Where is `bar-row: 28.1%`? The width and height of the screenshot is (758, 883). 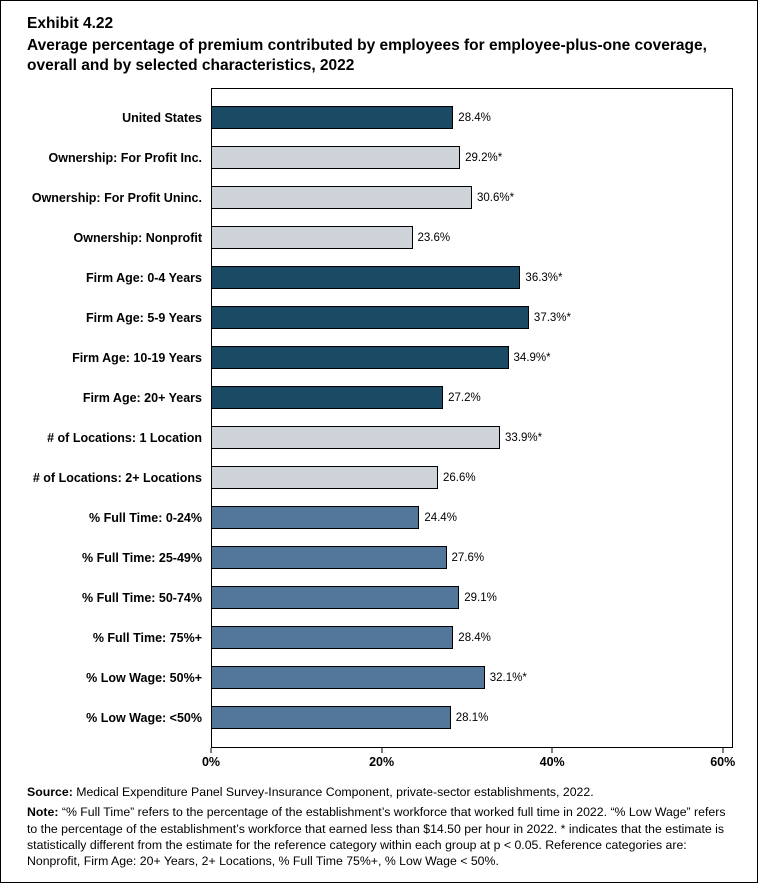
bar-row: 28.1% is located at coordinates (472, 718).